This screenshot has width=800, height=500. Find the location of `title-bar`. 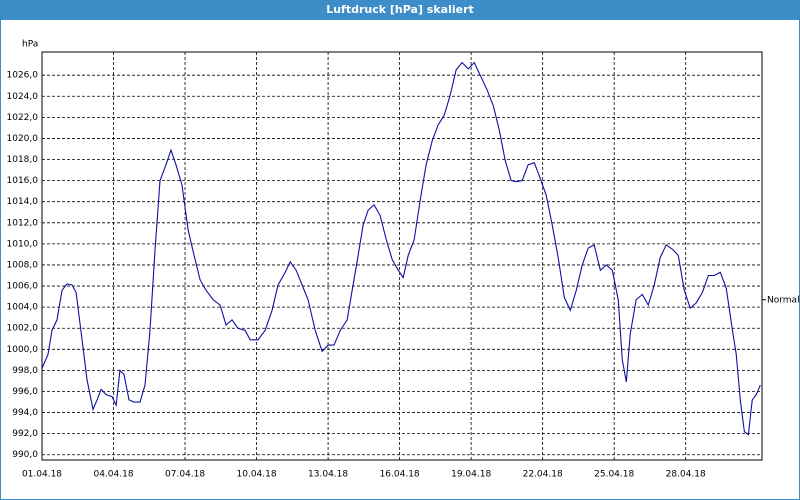

title-bar is located at coordinates (400, 10).